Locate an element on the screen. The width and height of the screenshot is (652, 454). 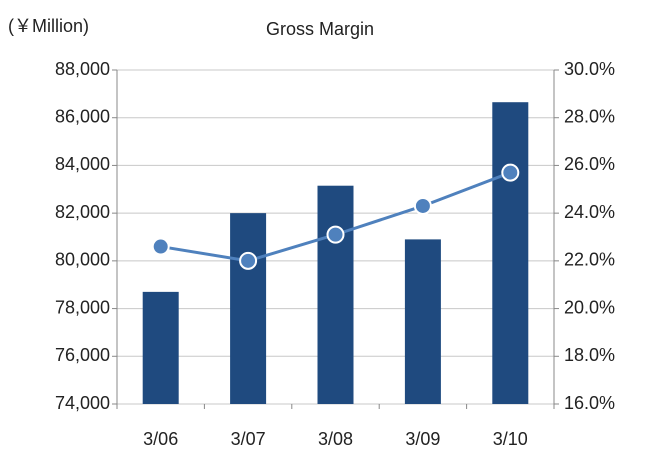
y2-tick-label: 30.0% is located at coordinates (589, 69).